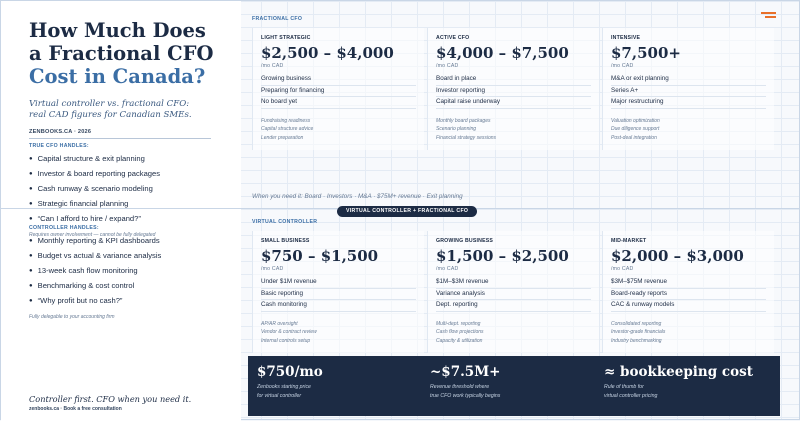  Describe the element at coordinates (127, 174) in the screenshot. I see `list-item: Investor & board reporting packages` at that location.